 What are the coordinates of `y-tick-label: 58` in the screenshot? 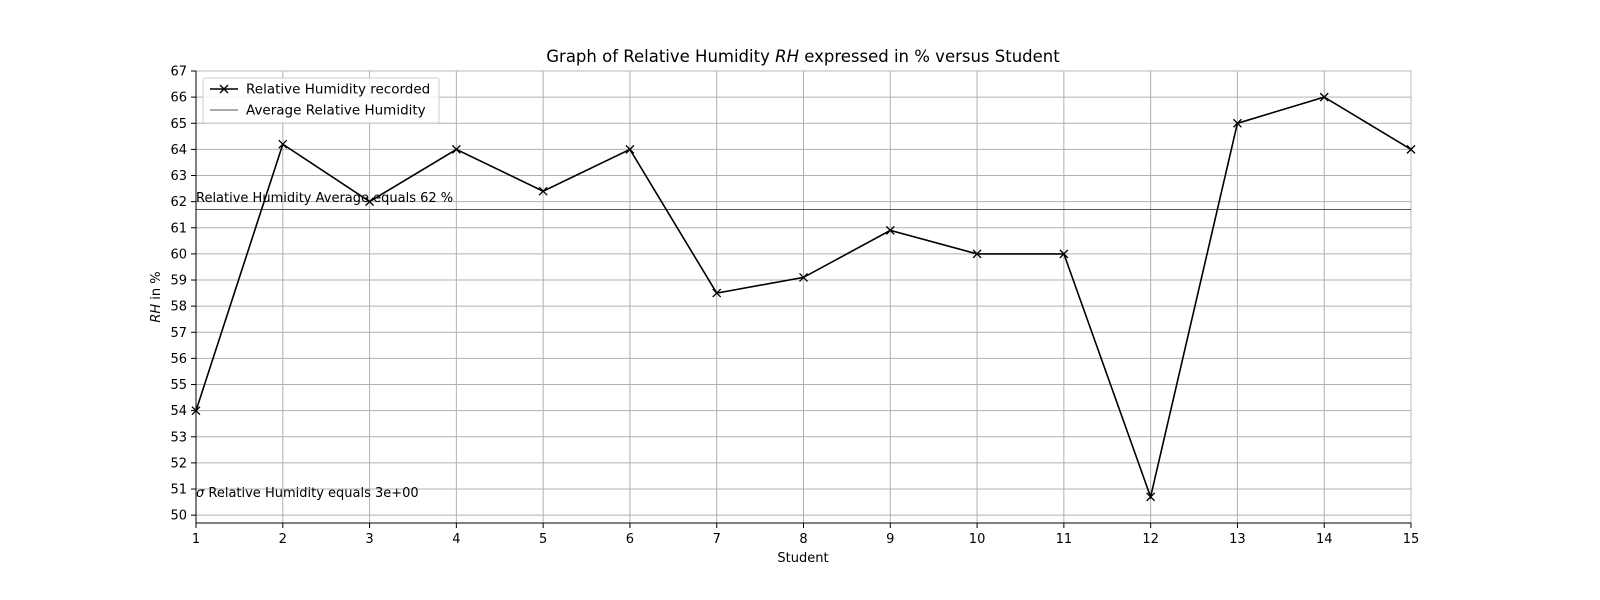 It's located at (178, 307).